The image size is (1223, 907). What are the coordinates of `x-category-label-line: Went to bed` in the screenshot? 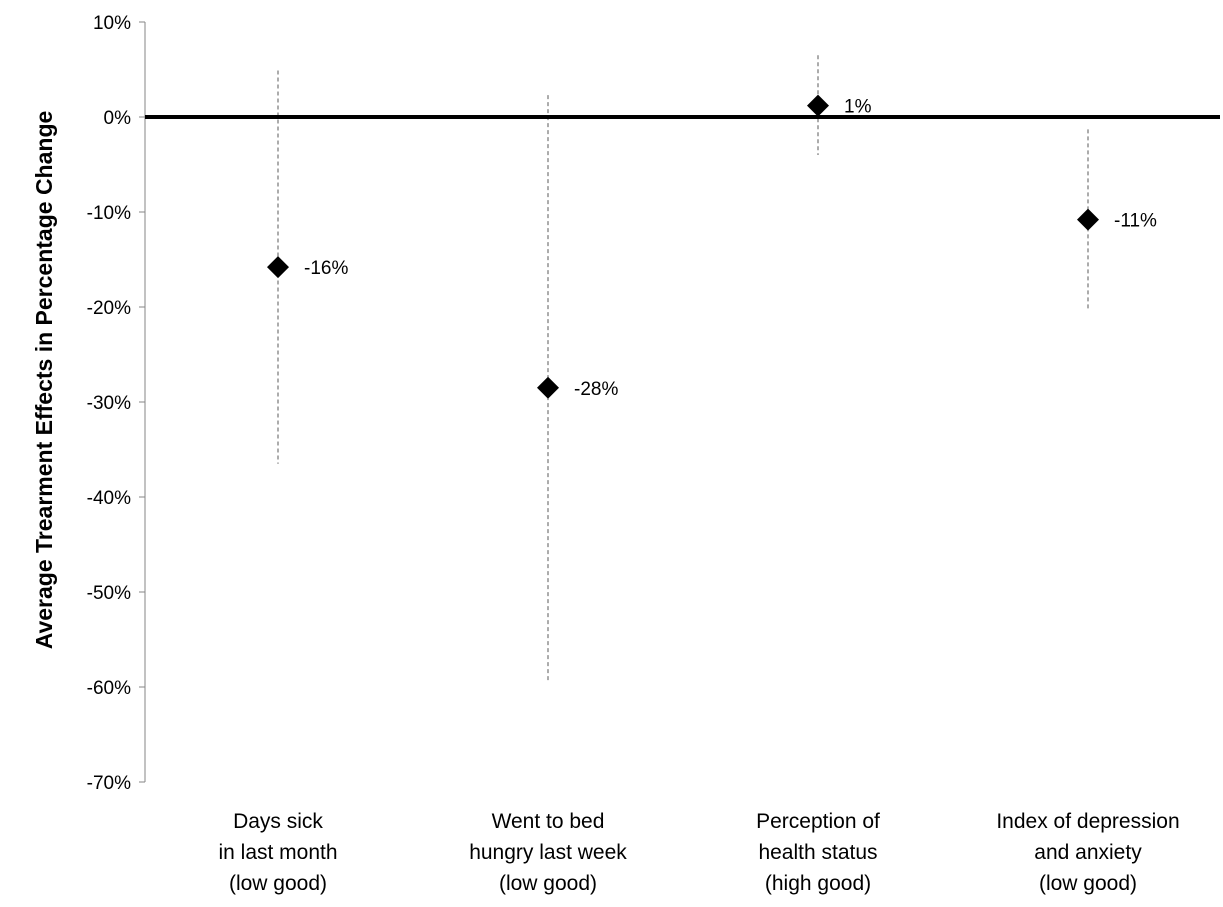 It's located at (548, 821).